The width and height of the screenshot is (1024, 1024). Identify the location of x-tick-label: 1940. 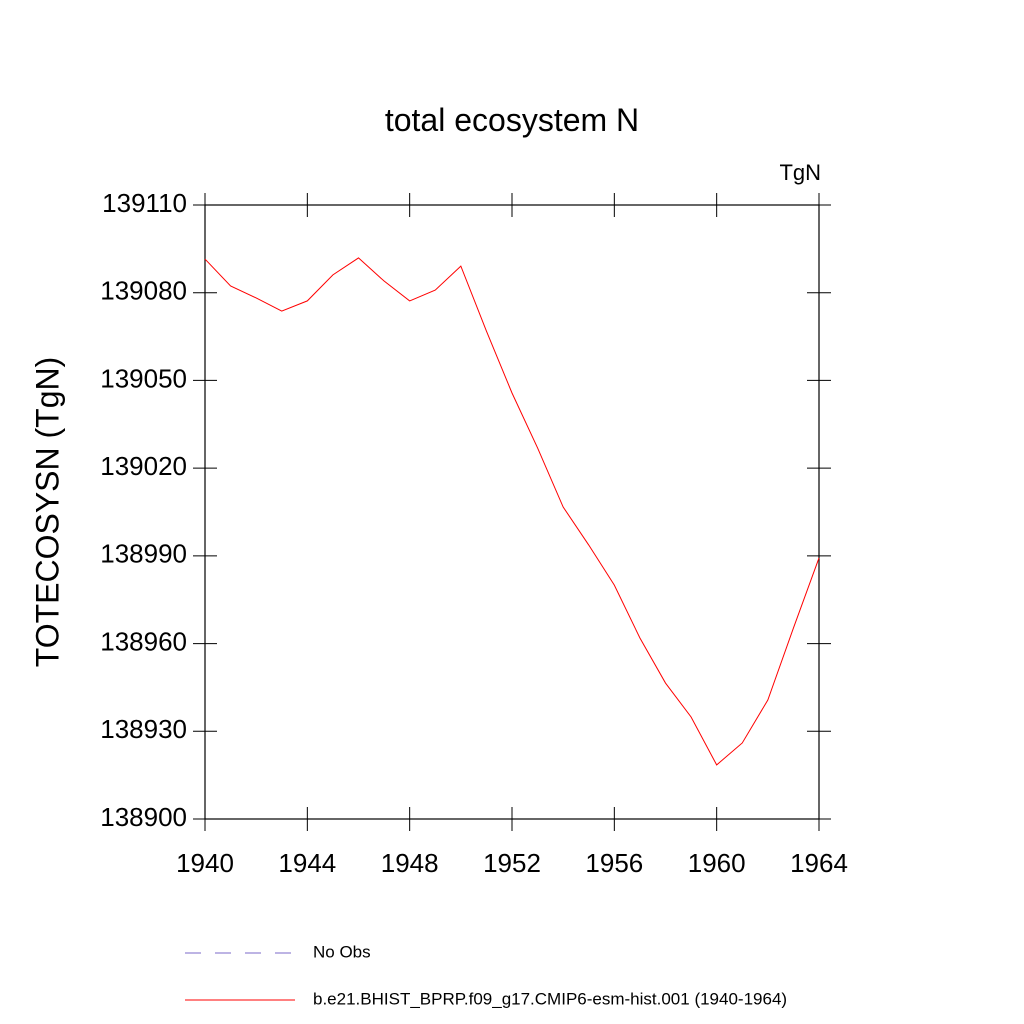
(205, 863).